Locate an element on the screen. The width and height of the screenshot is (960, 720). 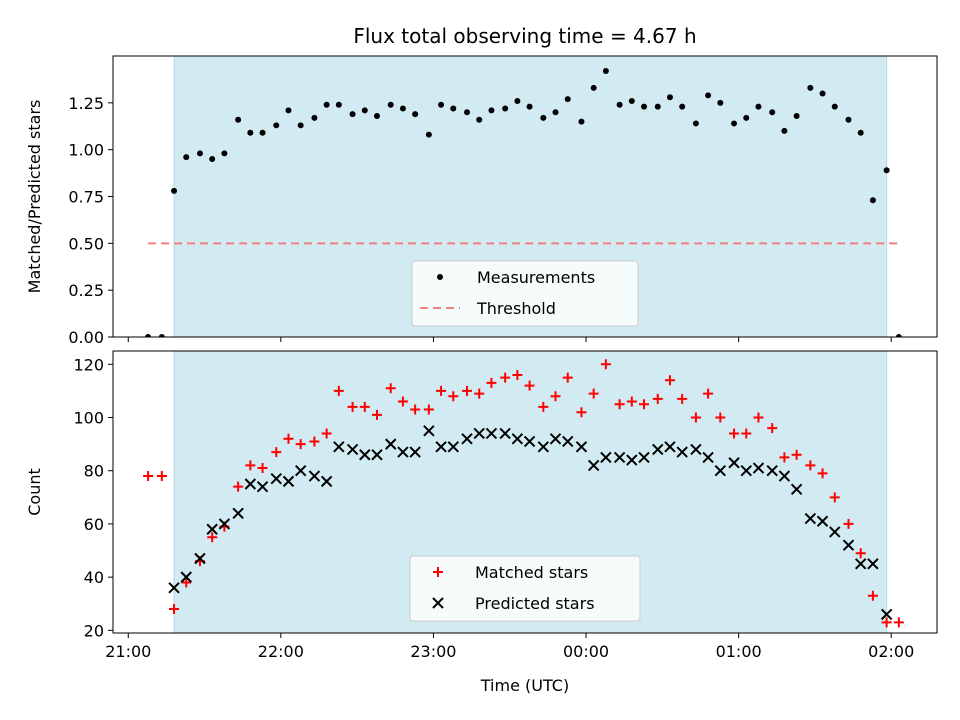
x-tick-label: 02:00 is located at coordinates (891, 651).